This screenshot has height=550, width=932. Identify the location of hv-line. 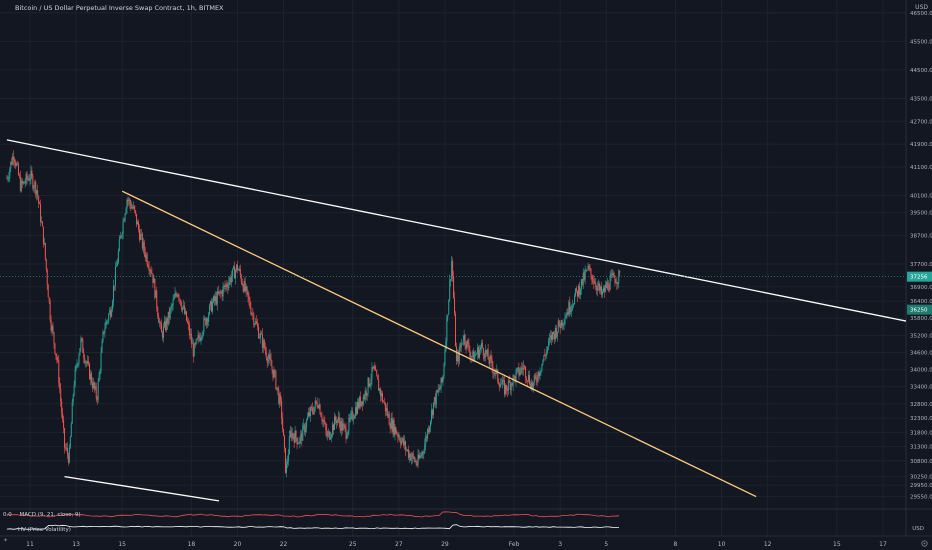
(313, 527).